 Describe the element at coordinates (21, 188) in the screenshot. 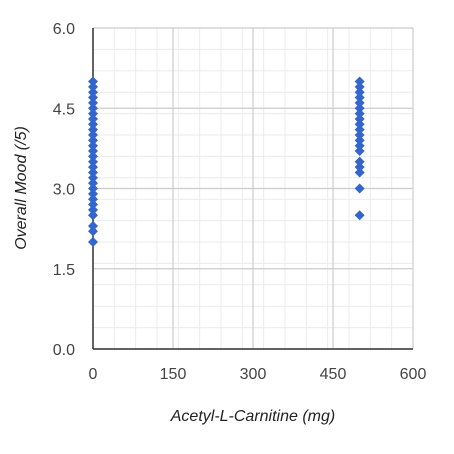

I see `y-axis-title: Overall Mood (/5)` at that location.